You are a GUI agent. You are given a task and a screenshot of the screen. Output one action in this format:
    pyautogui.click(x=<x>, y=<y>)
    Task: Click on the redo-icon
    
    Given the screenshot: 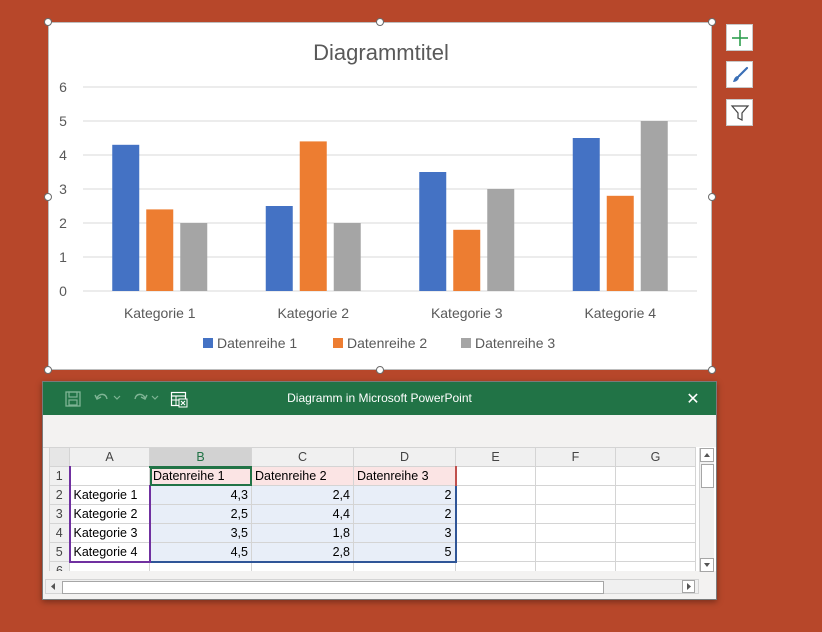 What is the action you would take?
    pyautogui.click(x=140, y=399)
    